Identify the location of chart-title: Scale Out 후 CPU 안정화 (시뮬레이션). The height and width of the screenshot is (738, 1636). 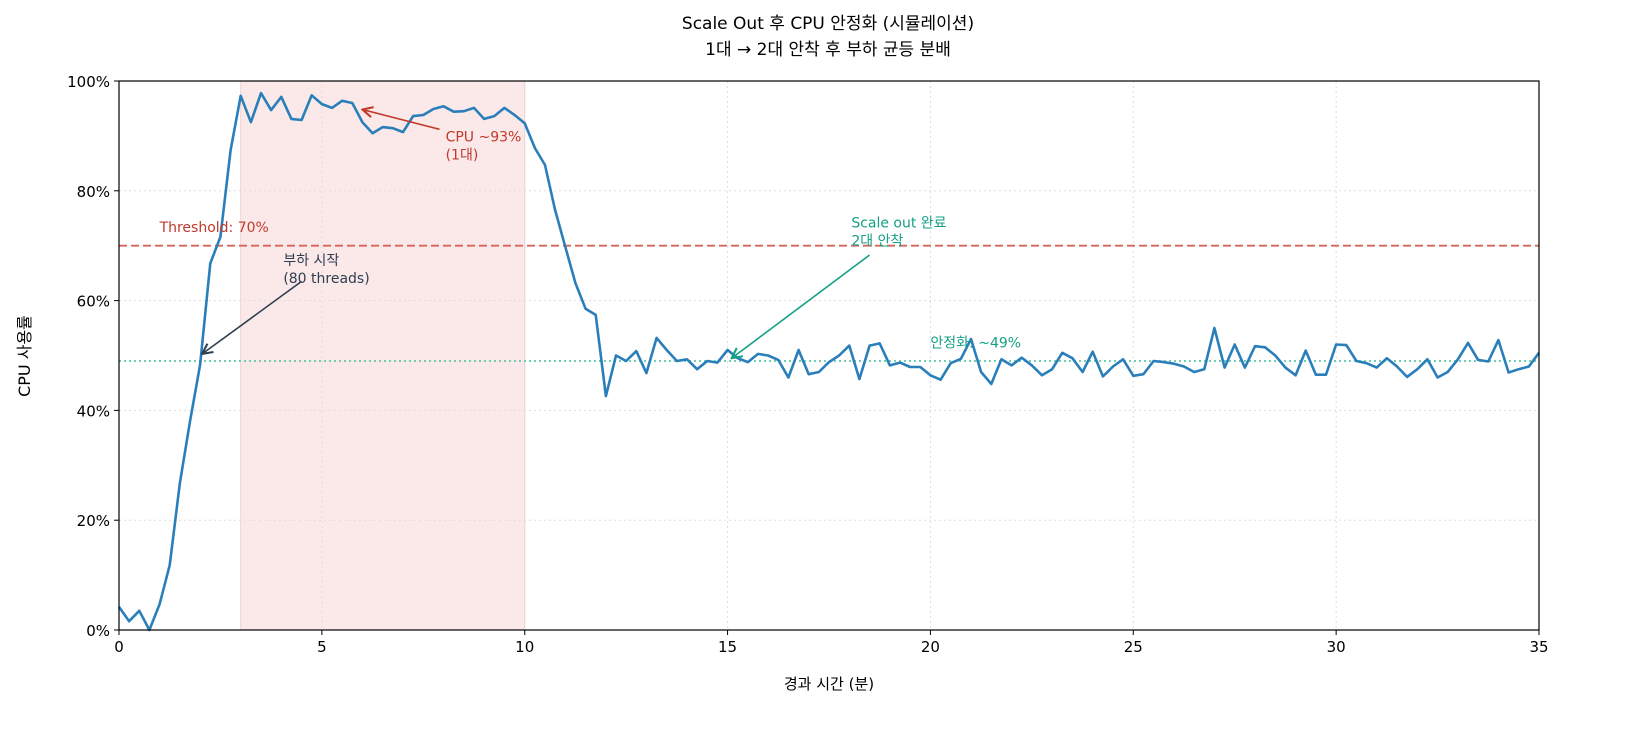
(828, 24).